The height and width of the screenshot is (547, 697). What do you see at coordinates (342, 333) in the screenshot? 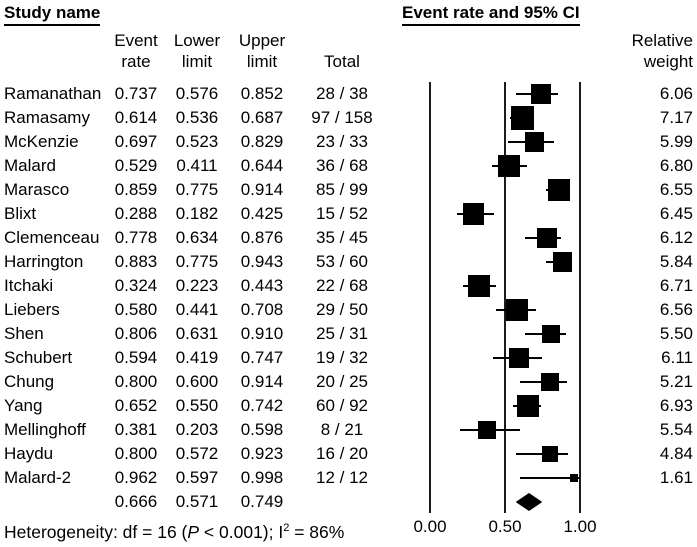
I see `total-value: 25 / 31` at bounding box center [342, 333].